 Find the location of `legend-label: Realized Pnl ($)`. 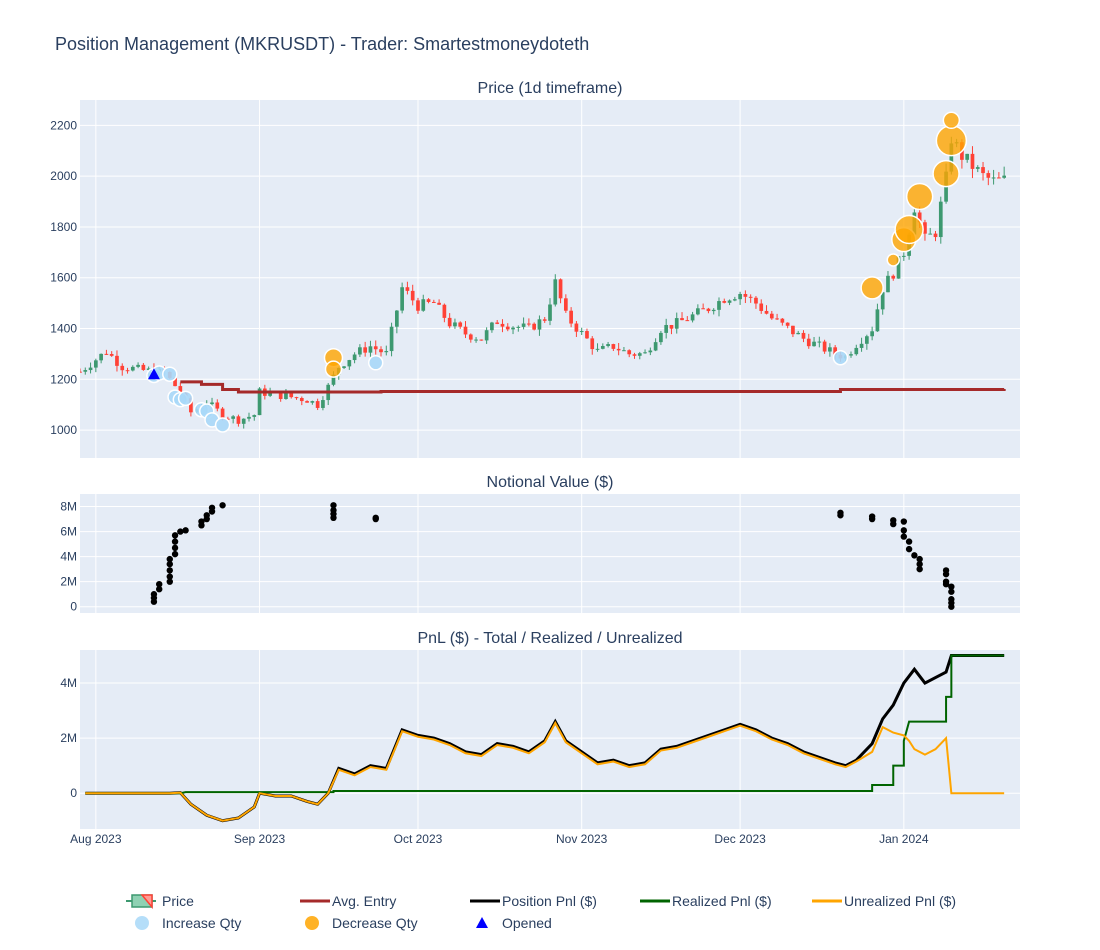

legend-label: Realized Pnl ($) is located at coordinates (722, 901).